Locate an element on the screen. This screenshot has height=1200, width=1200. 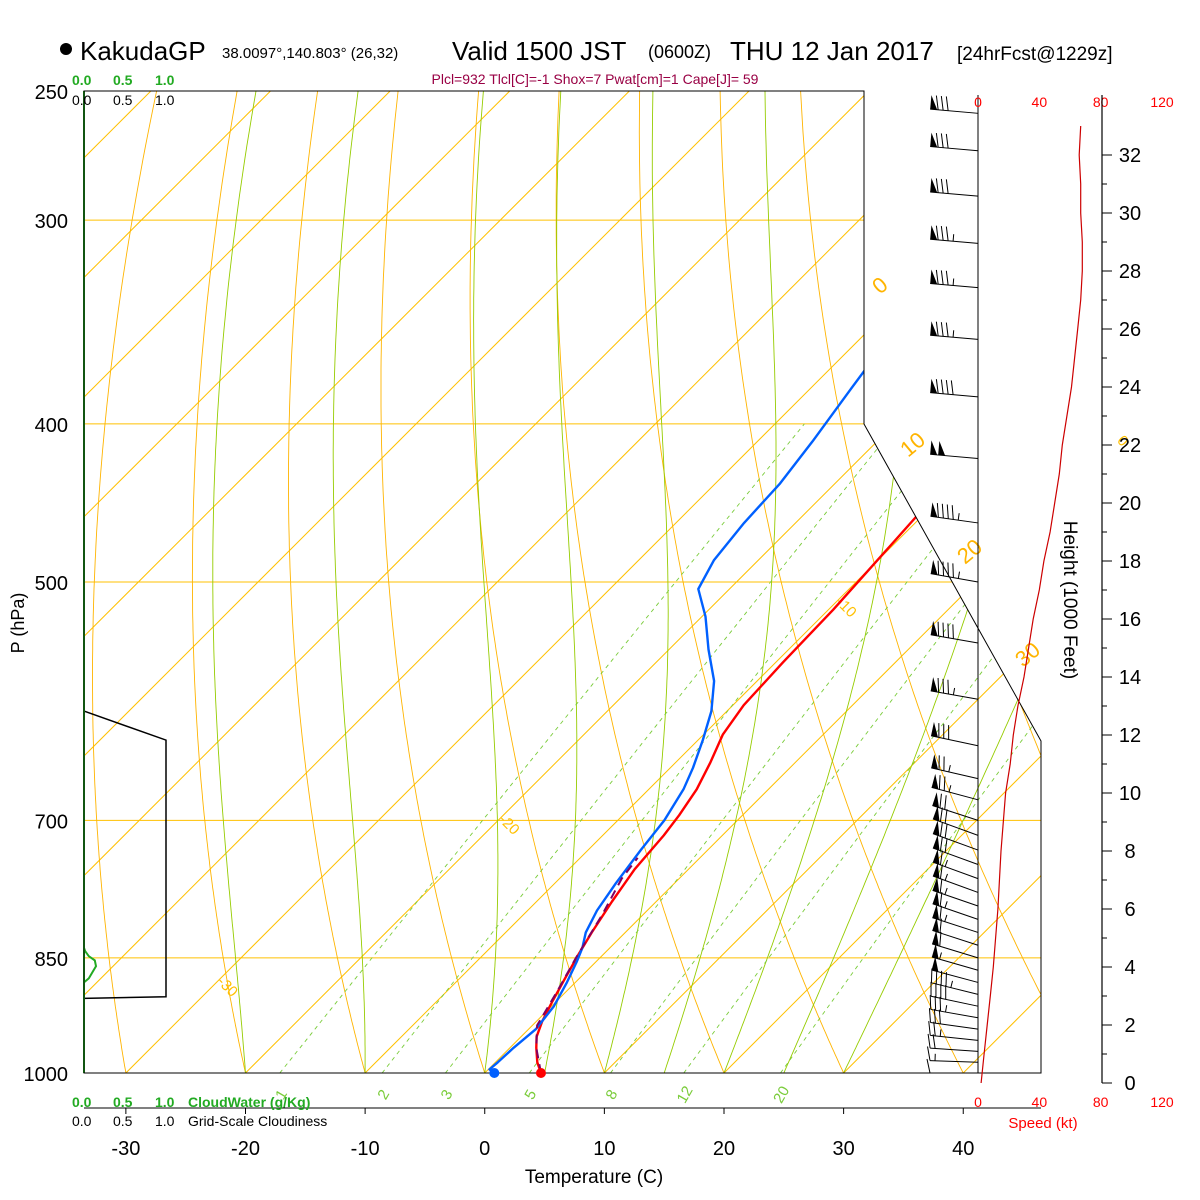
dry-adiabat-line is located at coordinates (332, 582).